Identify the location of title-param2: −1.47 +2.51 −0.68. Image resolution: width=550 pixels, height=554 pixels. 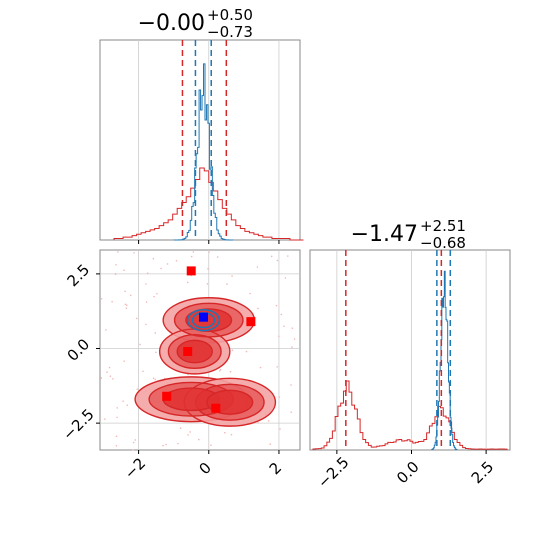
(408, 234).